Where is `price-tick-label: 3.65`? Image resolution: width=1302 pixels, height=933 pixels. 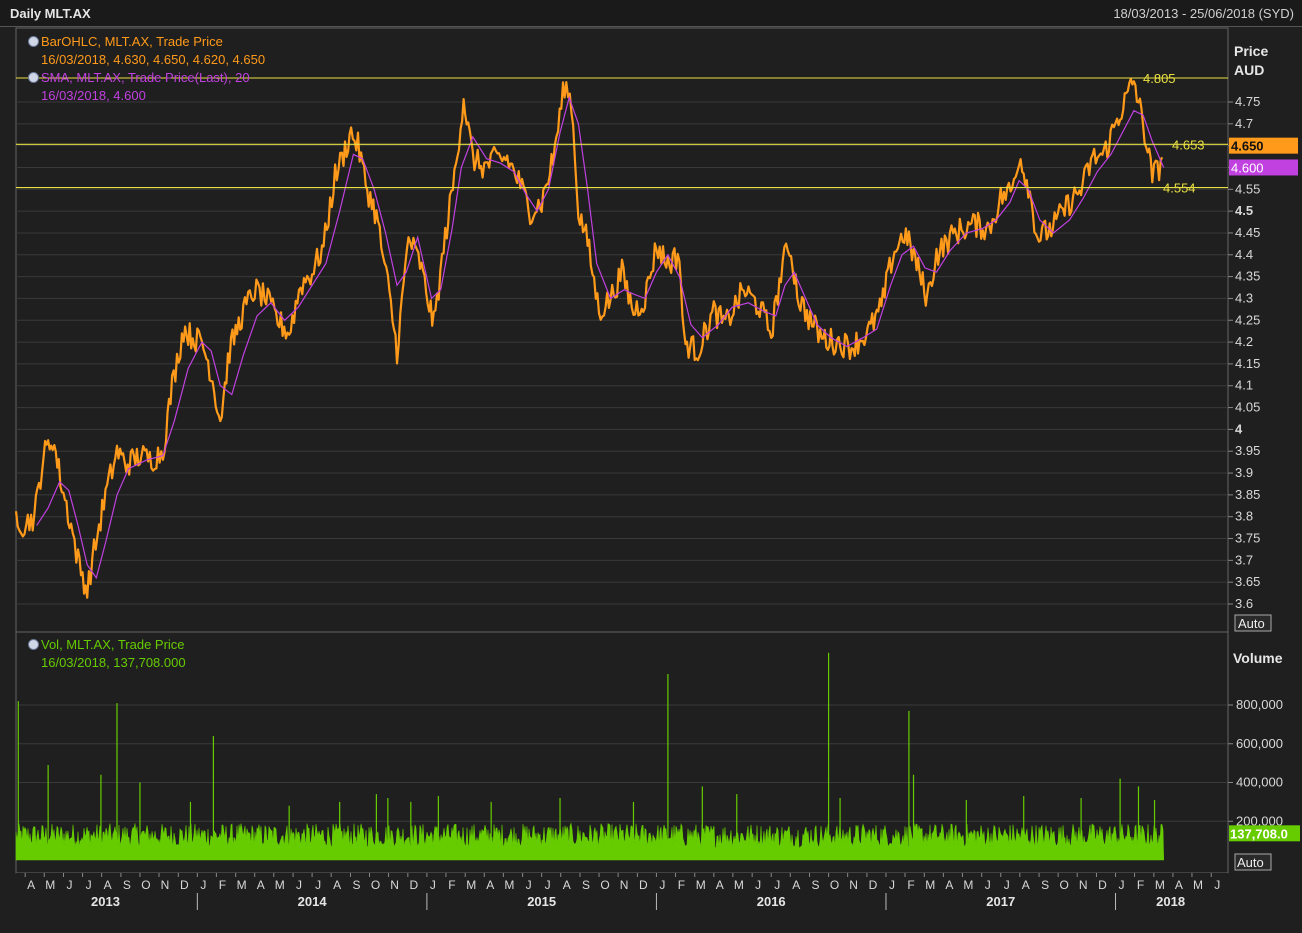
price-tick-label: 3.65 is located at coordinates (1247, 581).